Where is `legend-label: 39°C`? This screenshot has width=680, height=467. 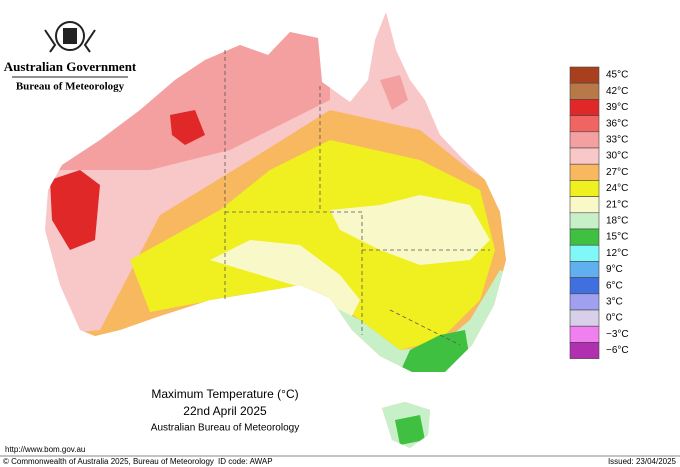 legend-label: 39°C is located at coordinates (617, 107).